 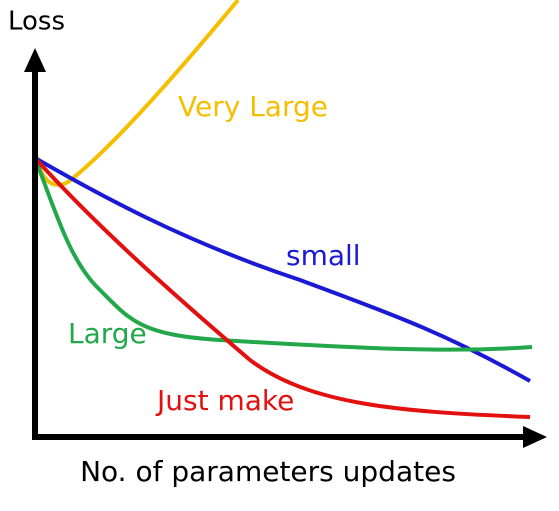 I want to click on curve-label: Very Large, so click(x=253, y=106).